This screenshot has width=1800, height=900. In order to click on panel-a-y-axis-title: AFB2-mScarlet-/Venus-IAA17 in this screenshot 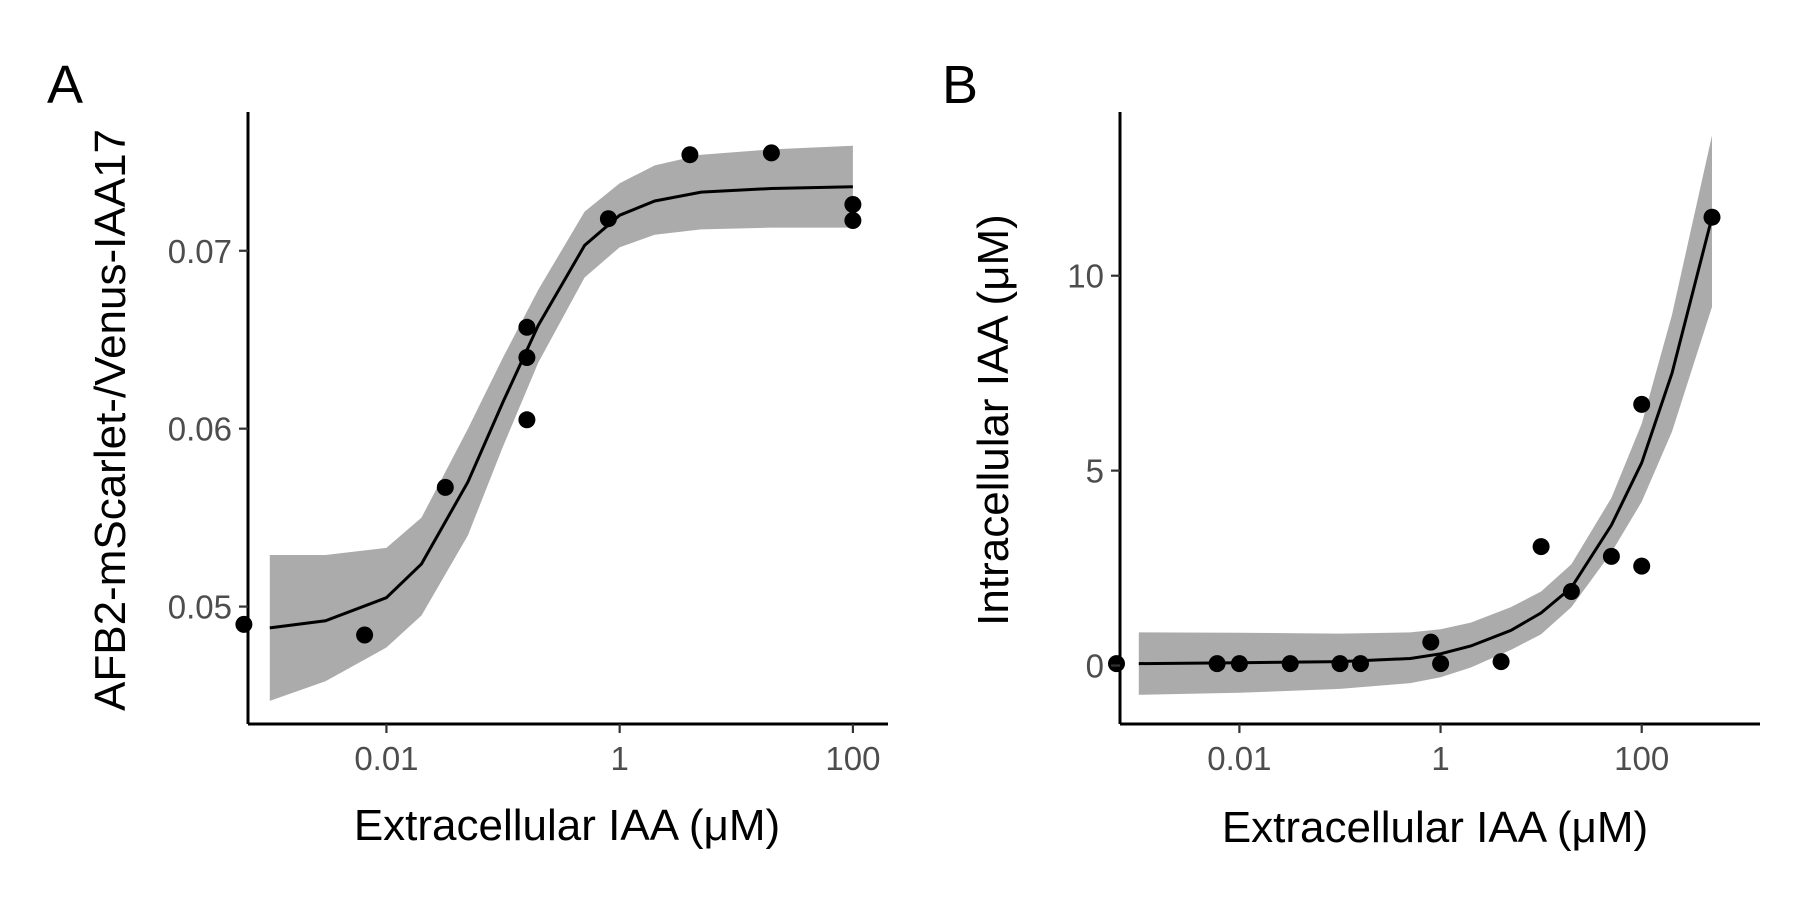, I will do `click(110, 420)`.